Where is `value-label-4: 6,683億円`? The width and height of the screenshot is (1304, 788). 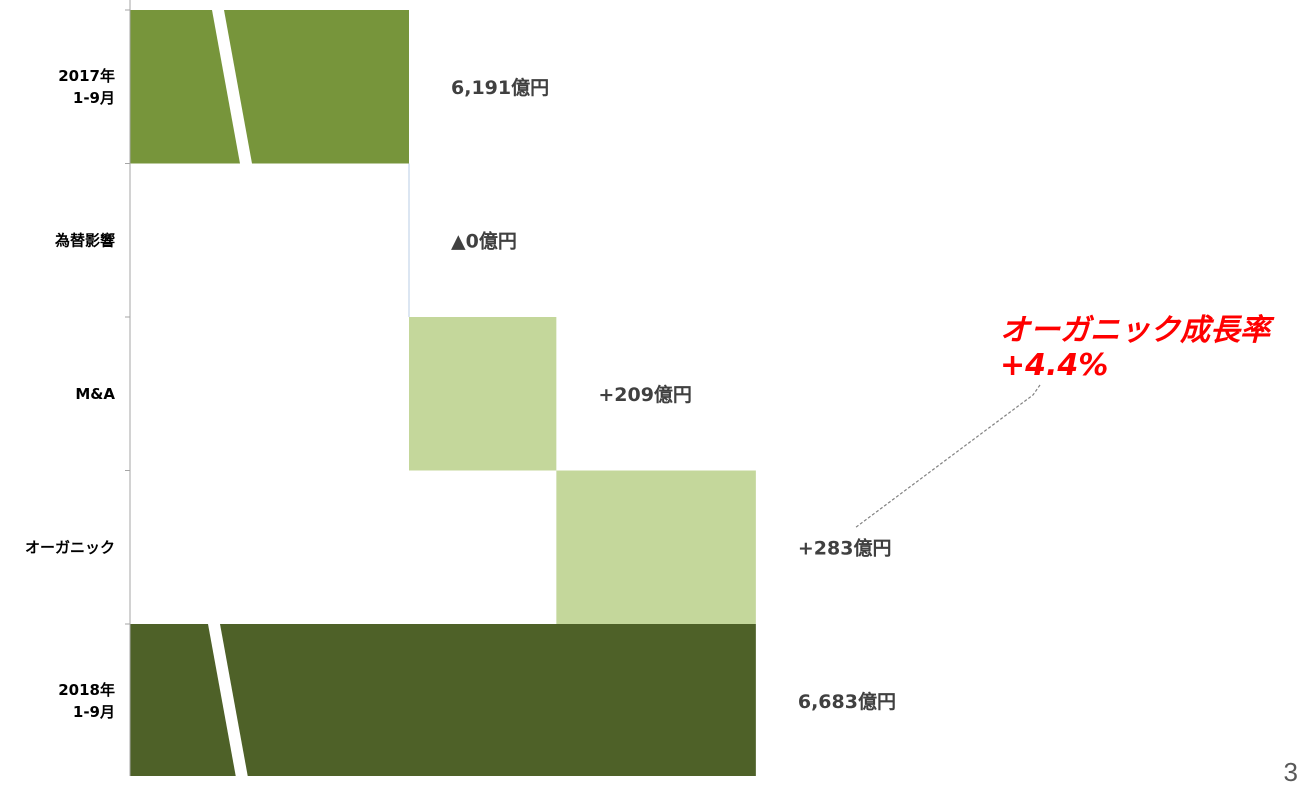 value-label-4: 6,683億円 is located at coordinates (847, 701).